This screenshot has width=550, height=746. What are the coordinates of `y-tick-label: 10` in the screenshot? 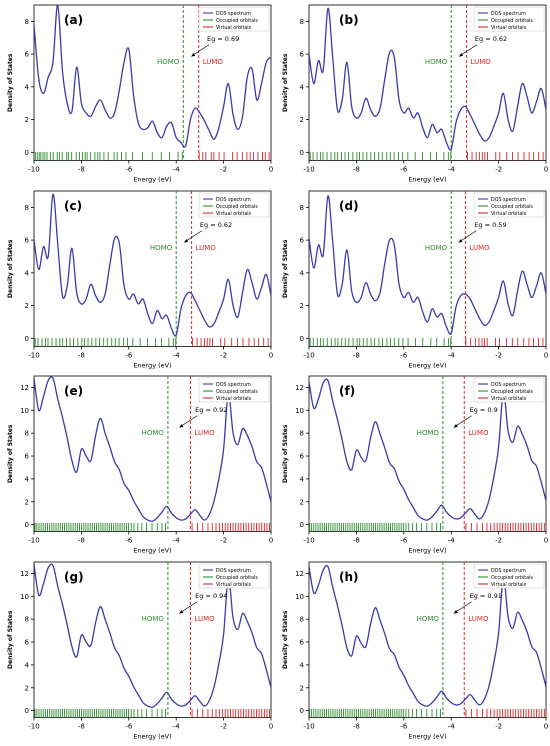 It's located at (299, 596).